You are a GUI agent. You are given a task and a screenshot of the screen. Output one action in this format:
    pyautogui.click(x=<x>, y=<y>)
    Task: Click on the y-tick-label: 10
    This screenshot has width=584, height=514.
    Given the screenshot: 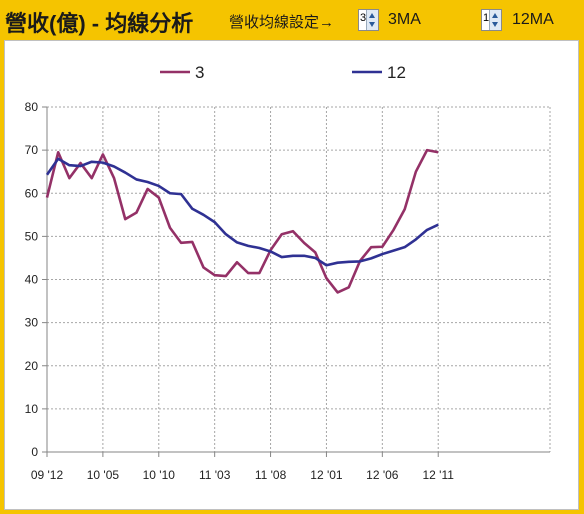 What is the action you would take?
    pyautogui.click(x=32, y=409)
    